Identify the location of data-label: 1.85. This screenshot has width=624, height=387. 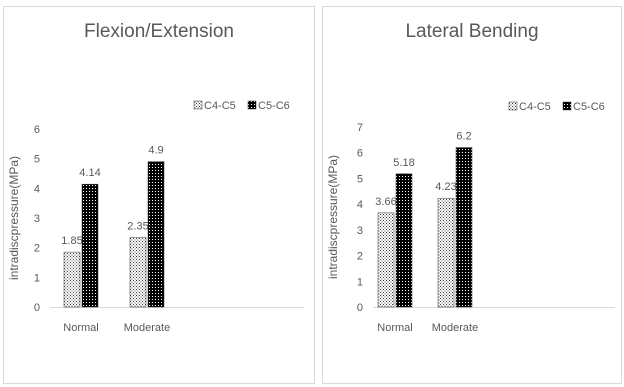
(71, 241).